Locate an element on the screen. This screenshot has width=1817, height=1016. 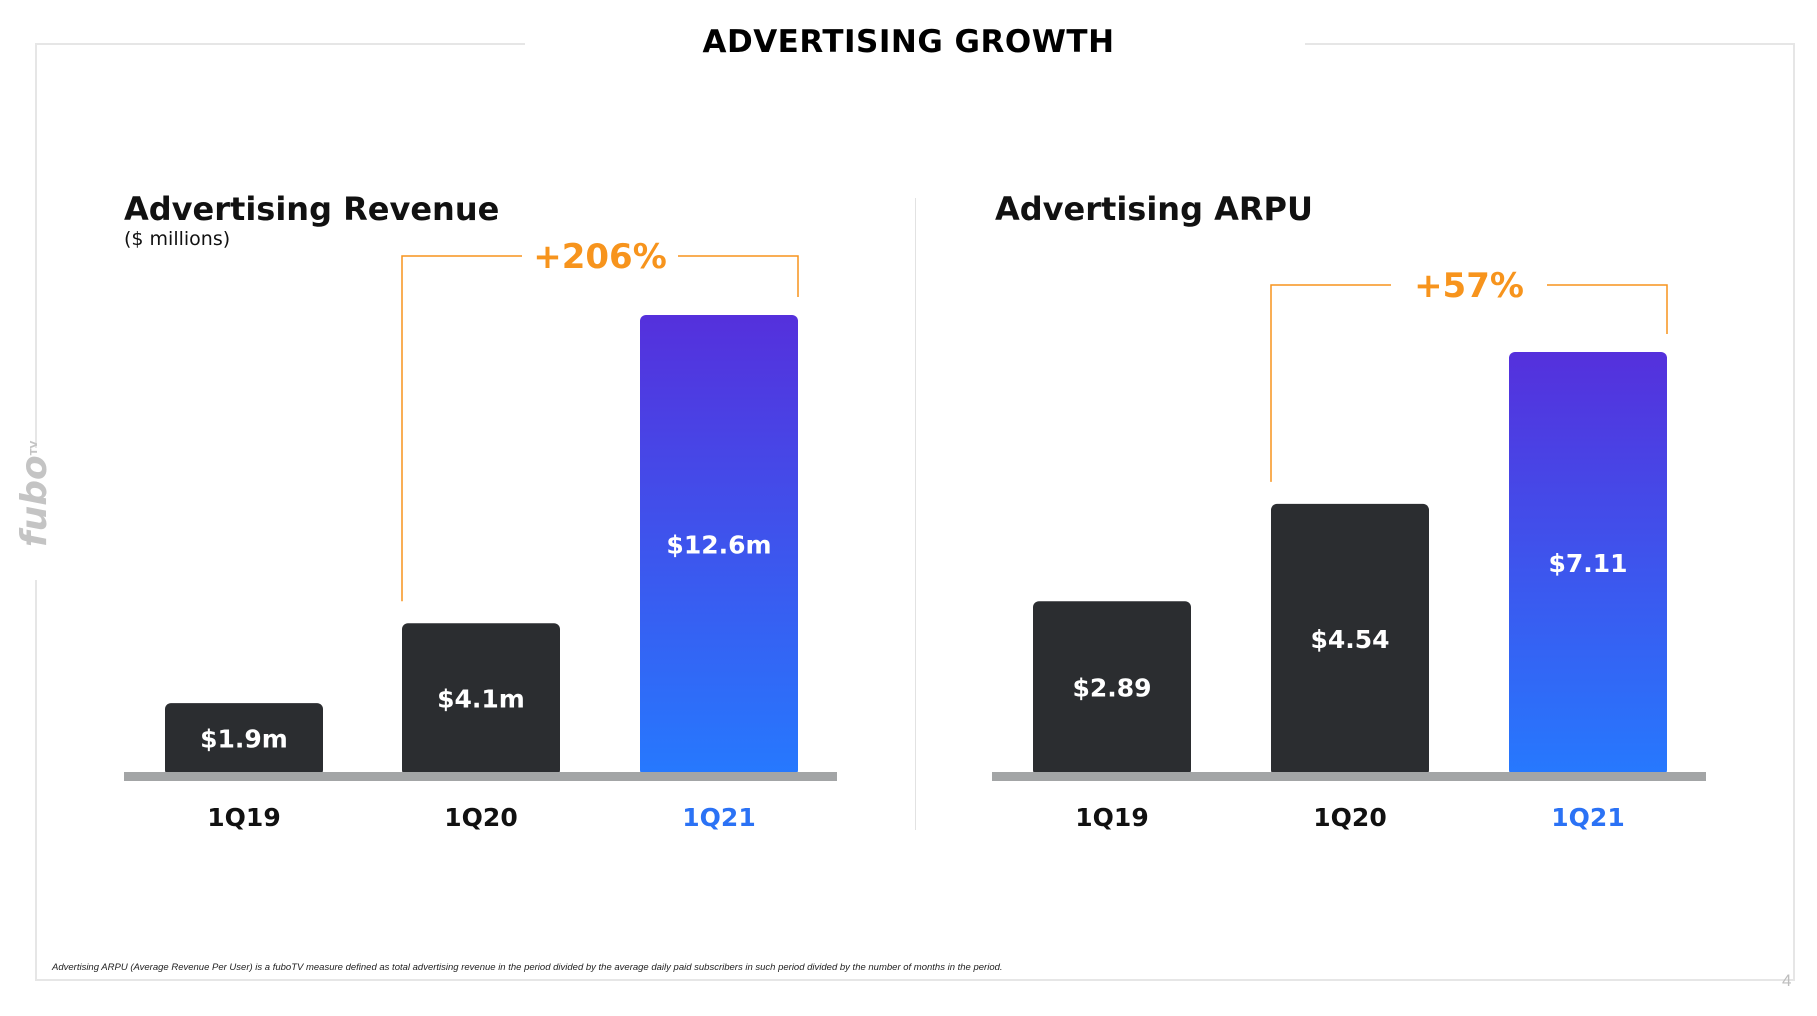
data-label-0-1Q20: $4.1m is located at coordinates (481, 699).